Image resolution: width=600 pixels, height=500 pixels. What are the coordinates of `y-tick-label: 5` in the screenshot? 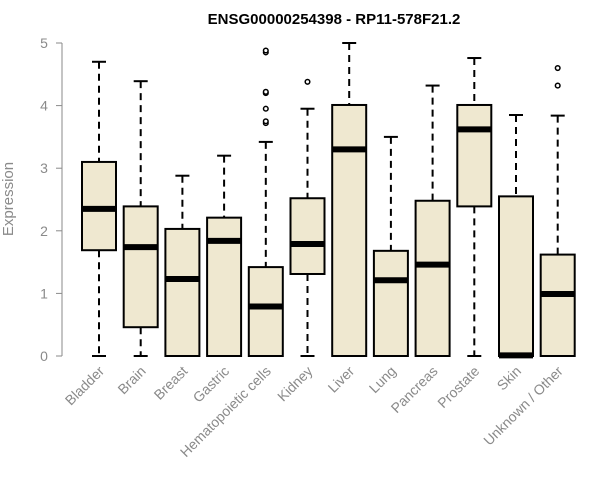 It's located at (44, 43).